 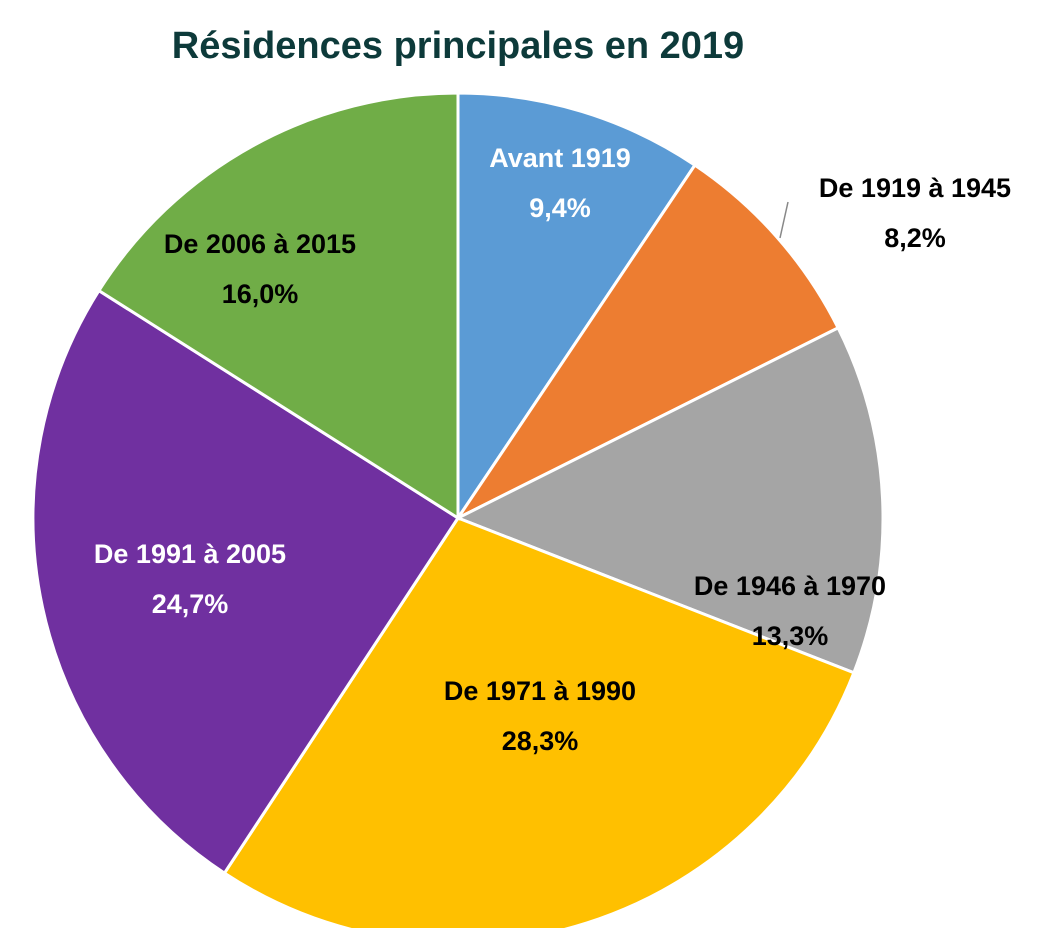 What do you see at coordinates (190, 604) in the screenshot?
I see `slice-value-label: 24,7%` at bounding box center [190, 604].